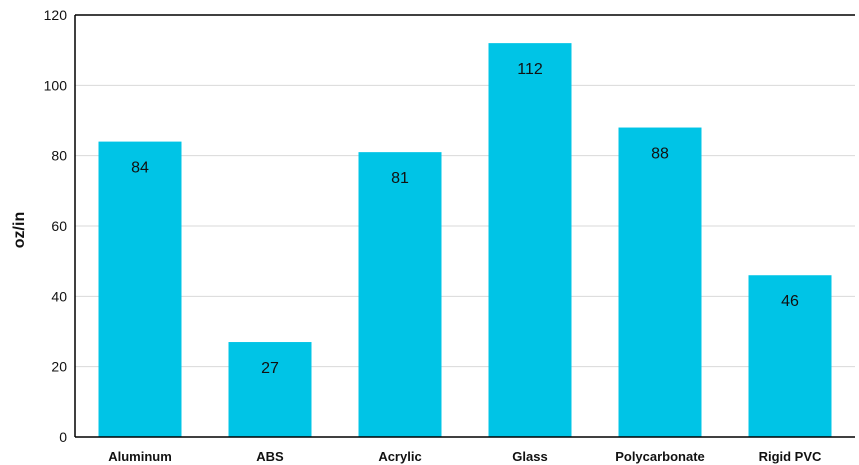  I want to click on x-tick-label: ABS, so click(270, 456).